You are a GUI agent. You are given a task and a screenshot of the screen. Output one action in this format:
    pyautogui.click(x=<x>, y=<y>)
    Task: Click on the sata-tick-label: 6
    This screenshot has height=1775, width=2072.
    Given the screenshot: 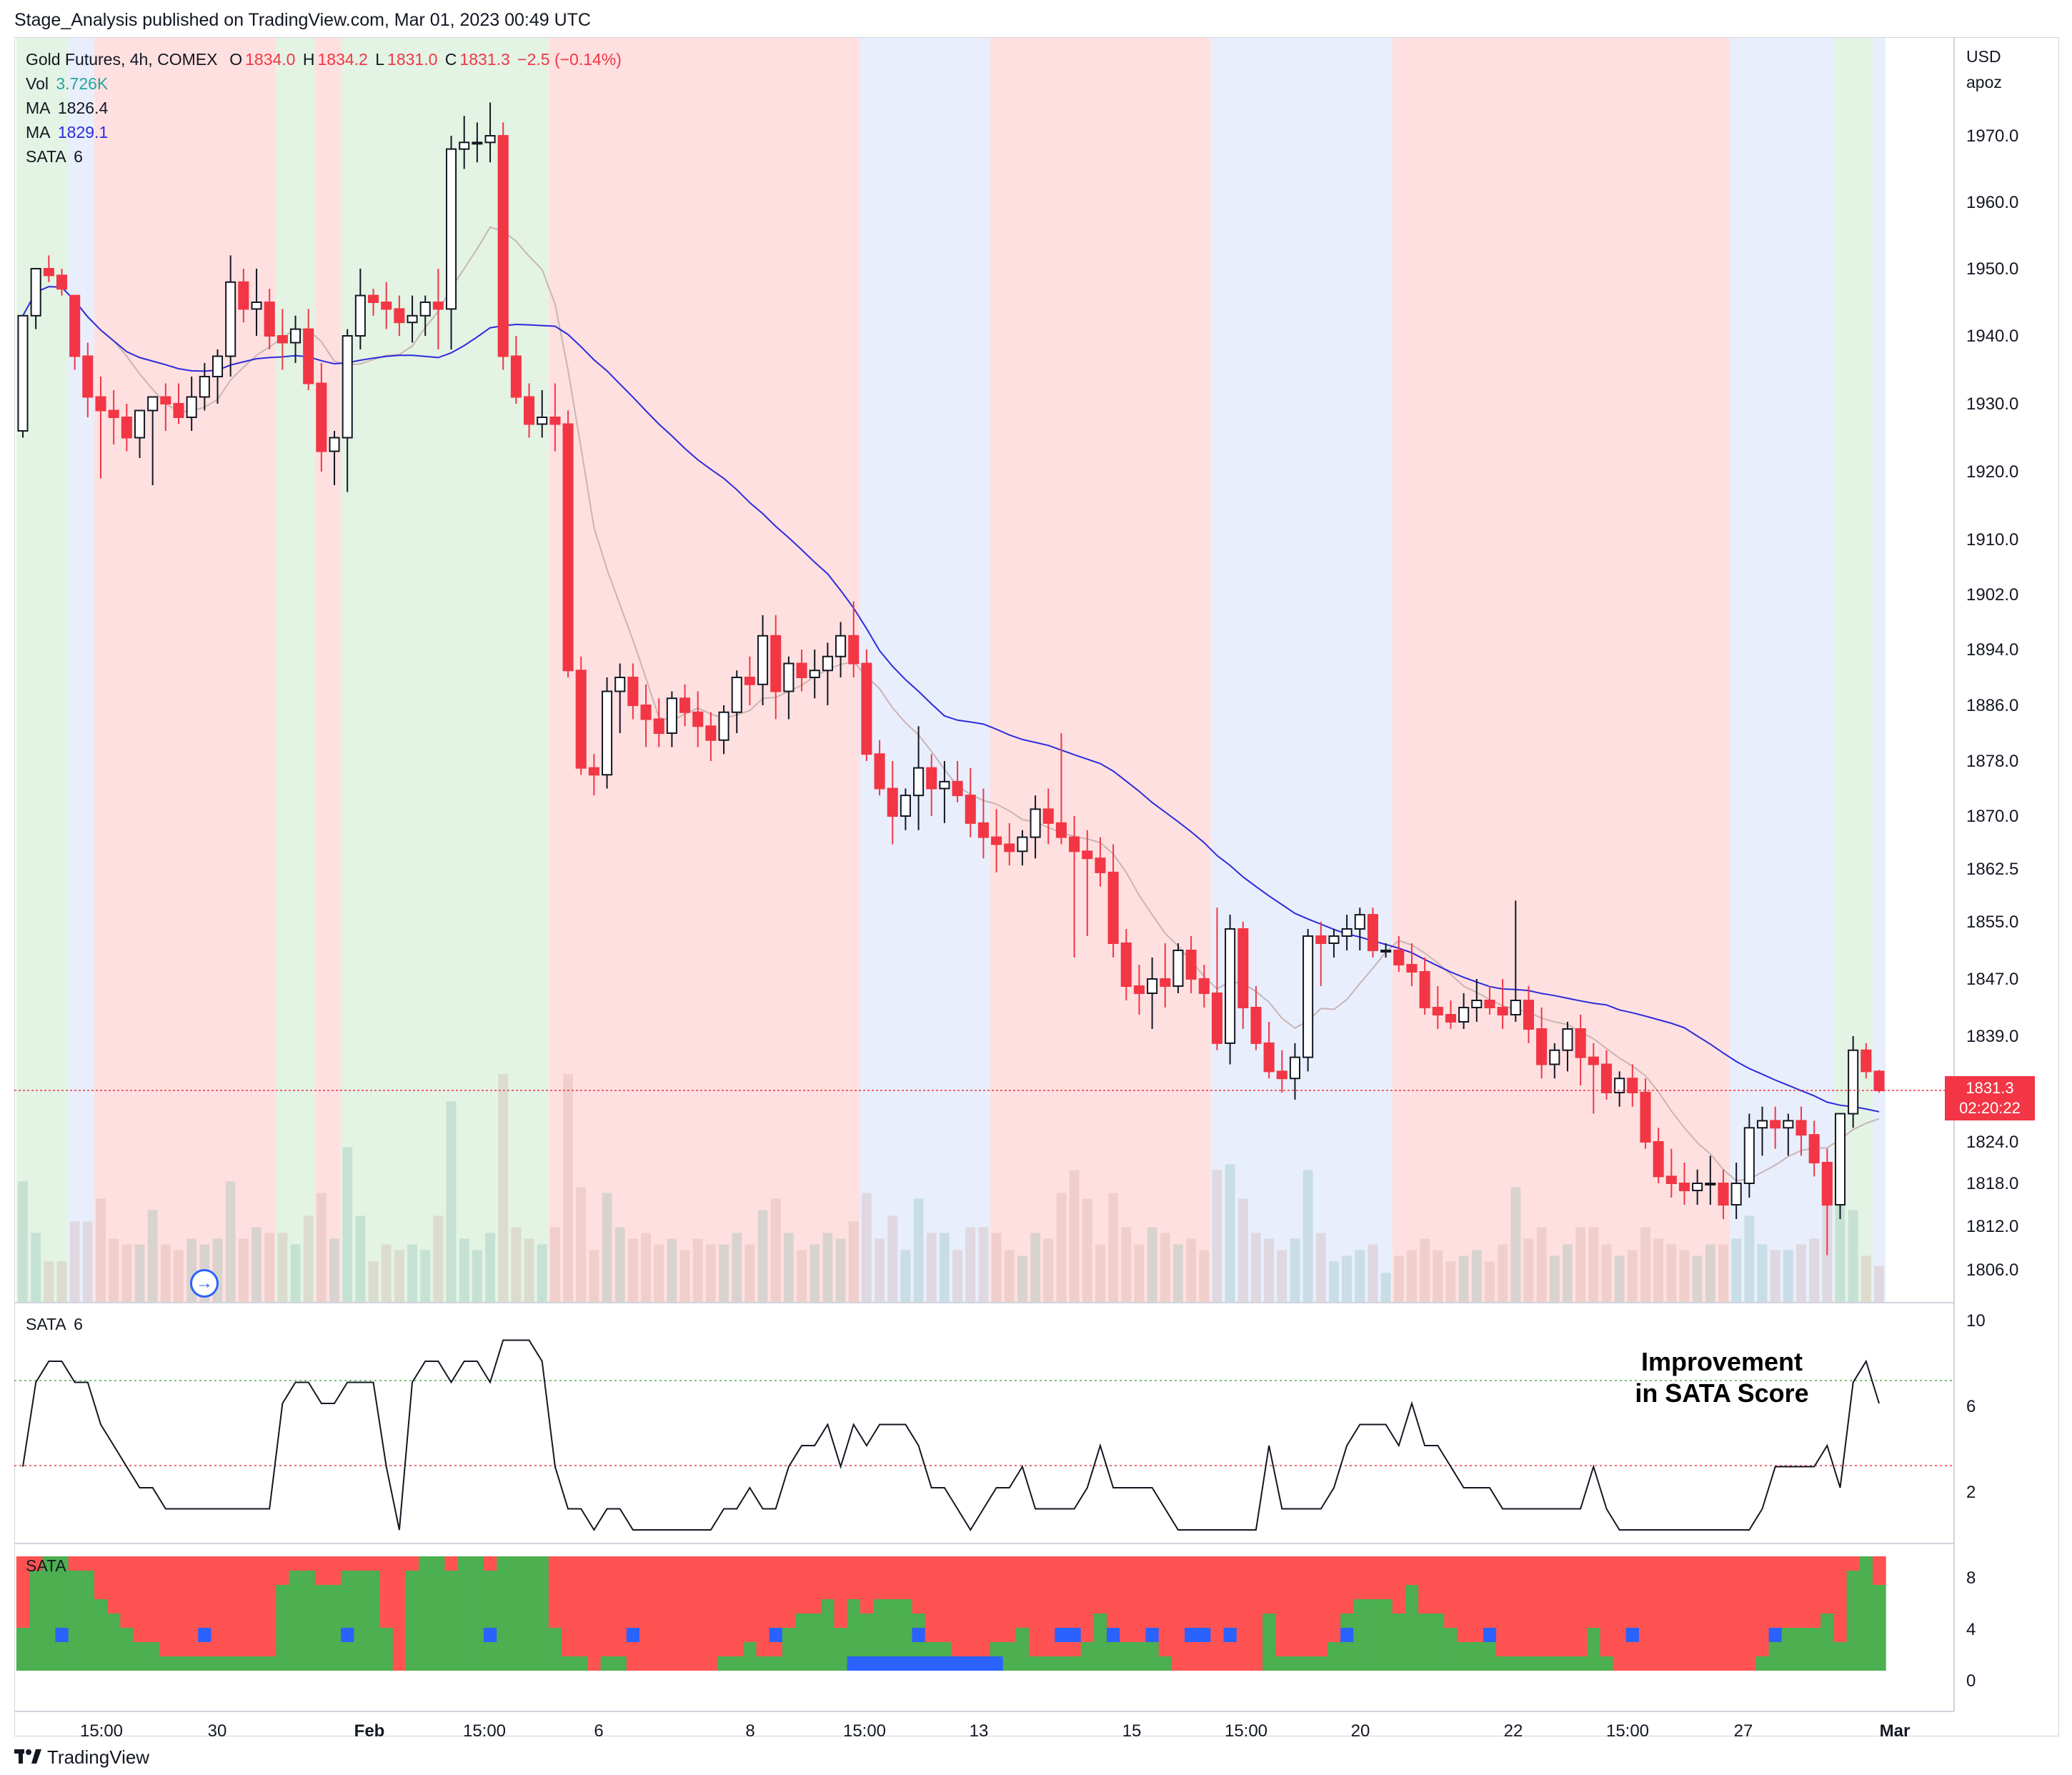 What is the action you would take?
    pyautogui.click(x=1971, y=1406)
    